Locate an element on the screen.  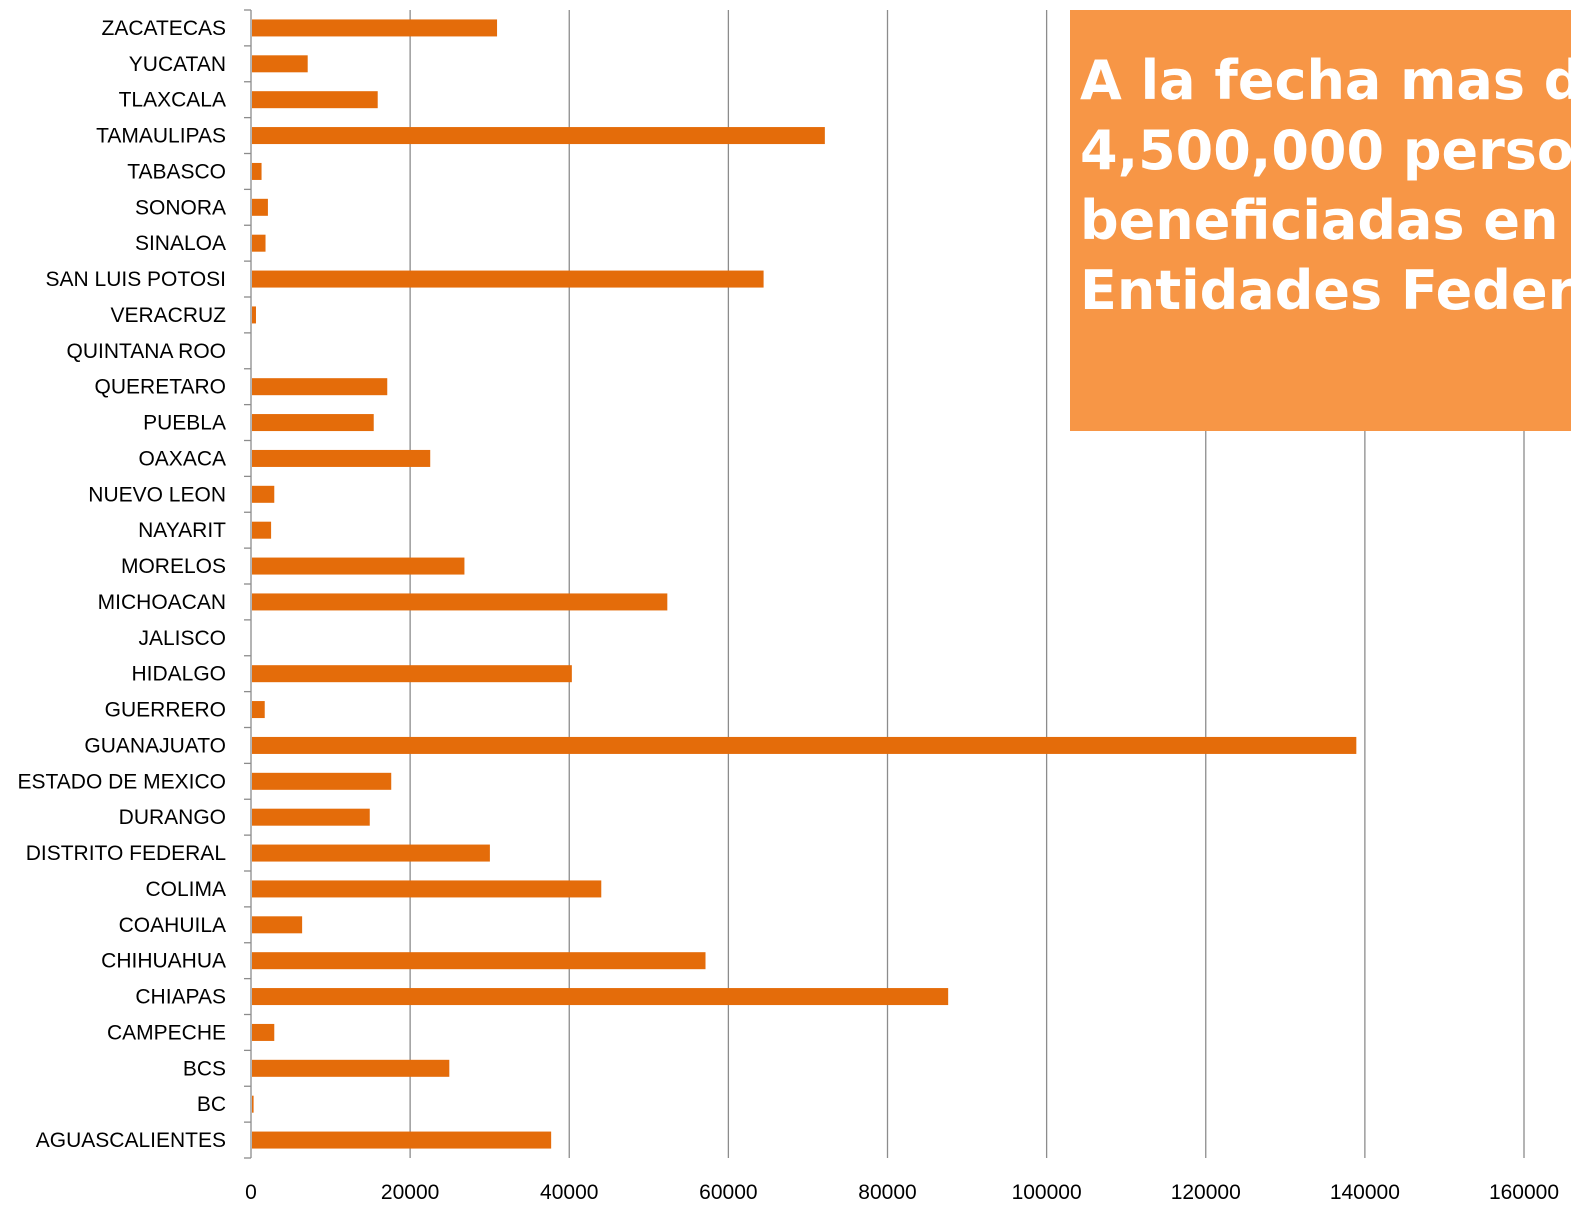
category-label: CHIHUAHUA is located at coordinates (163, 961).